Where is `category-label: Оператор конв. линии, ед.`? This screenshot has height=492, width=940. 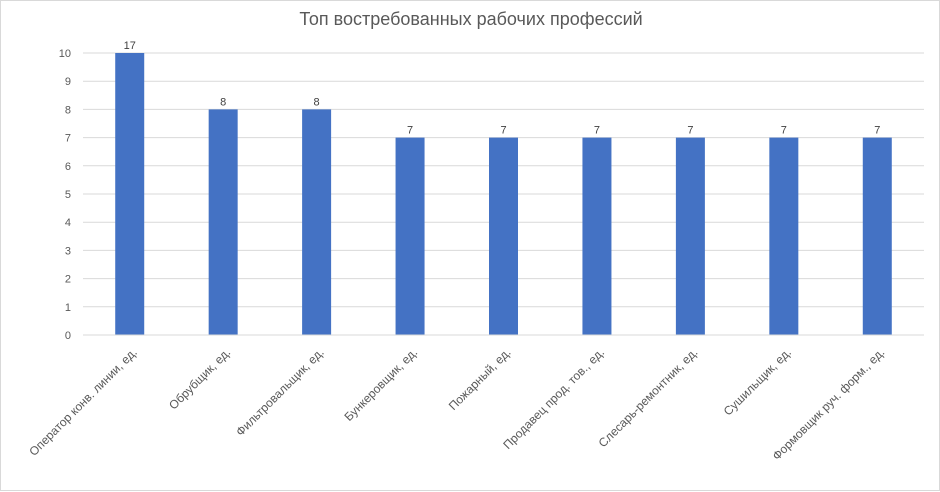 category-label: Оператор конв. линии, ед. is located at coordinates (83, 402).